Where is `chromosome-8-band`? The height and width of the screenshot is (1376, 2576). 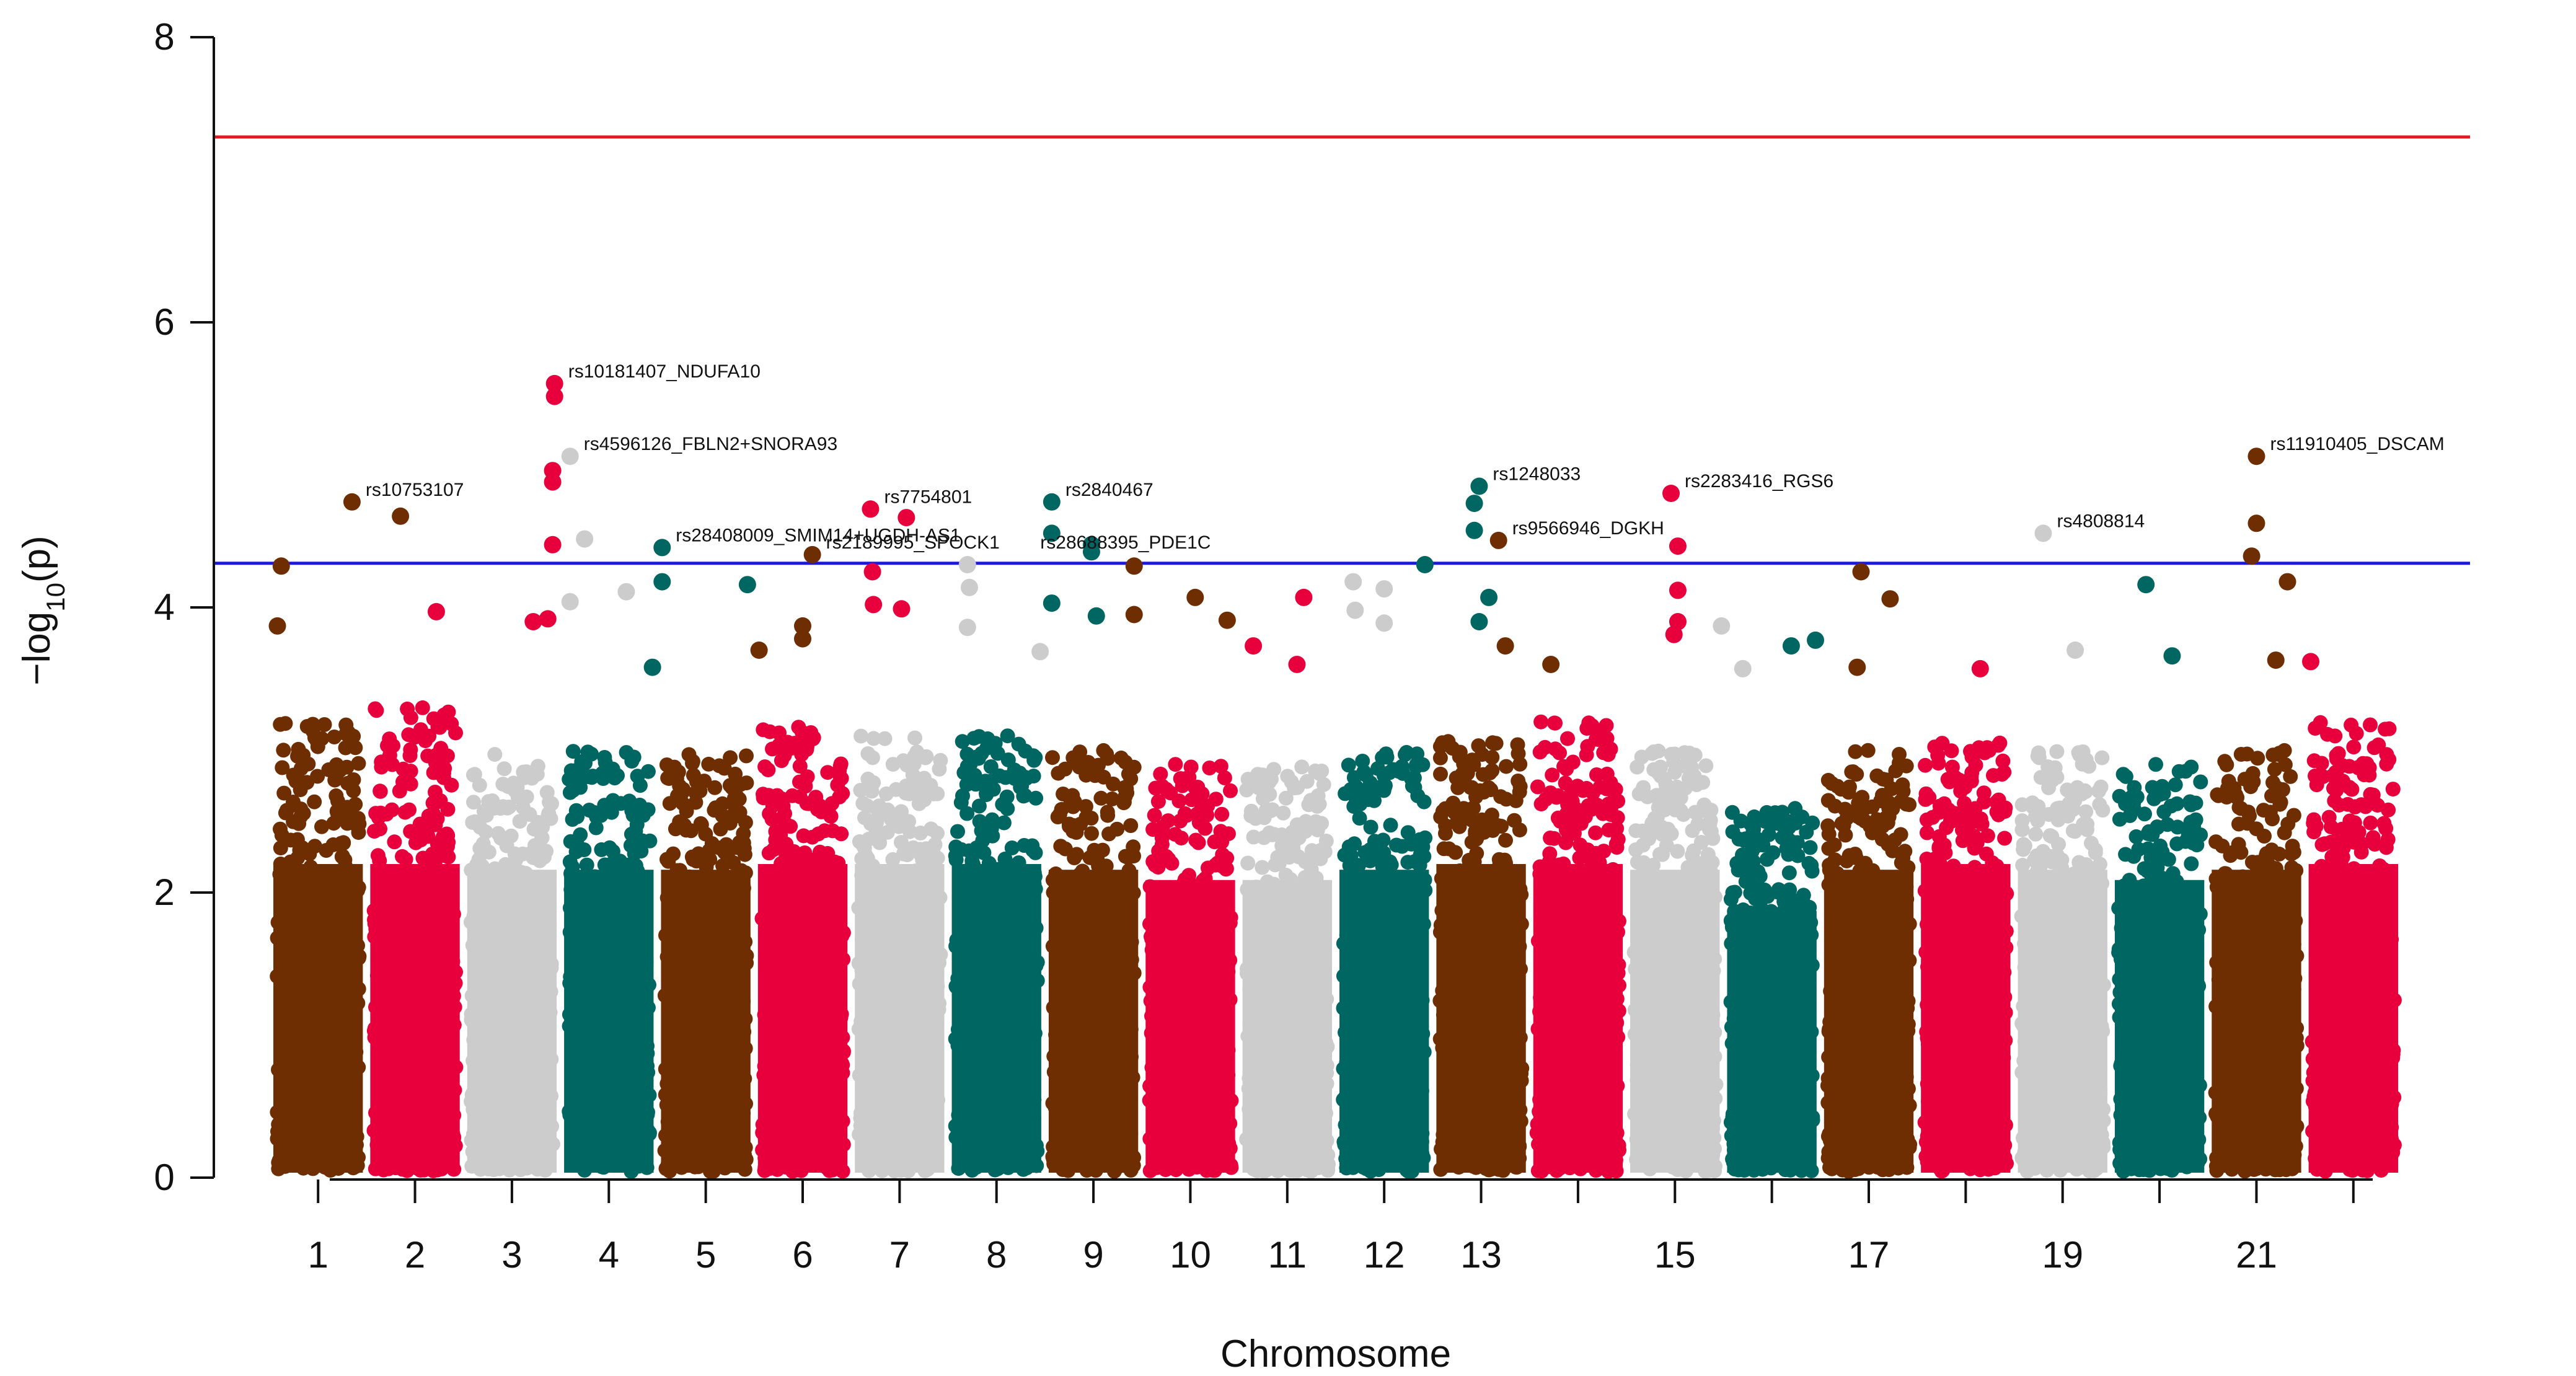 chromosome-8-band is located at coordinates (996, 1018).